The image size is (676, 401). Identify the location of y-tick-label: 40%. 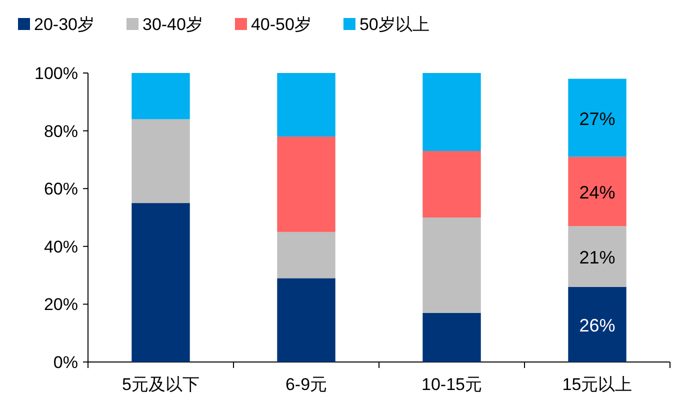
(61, 246).